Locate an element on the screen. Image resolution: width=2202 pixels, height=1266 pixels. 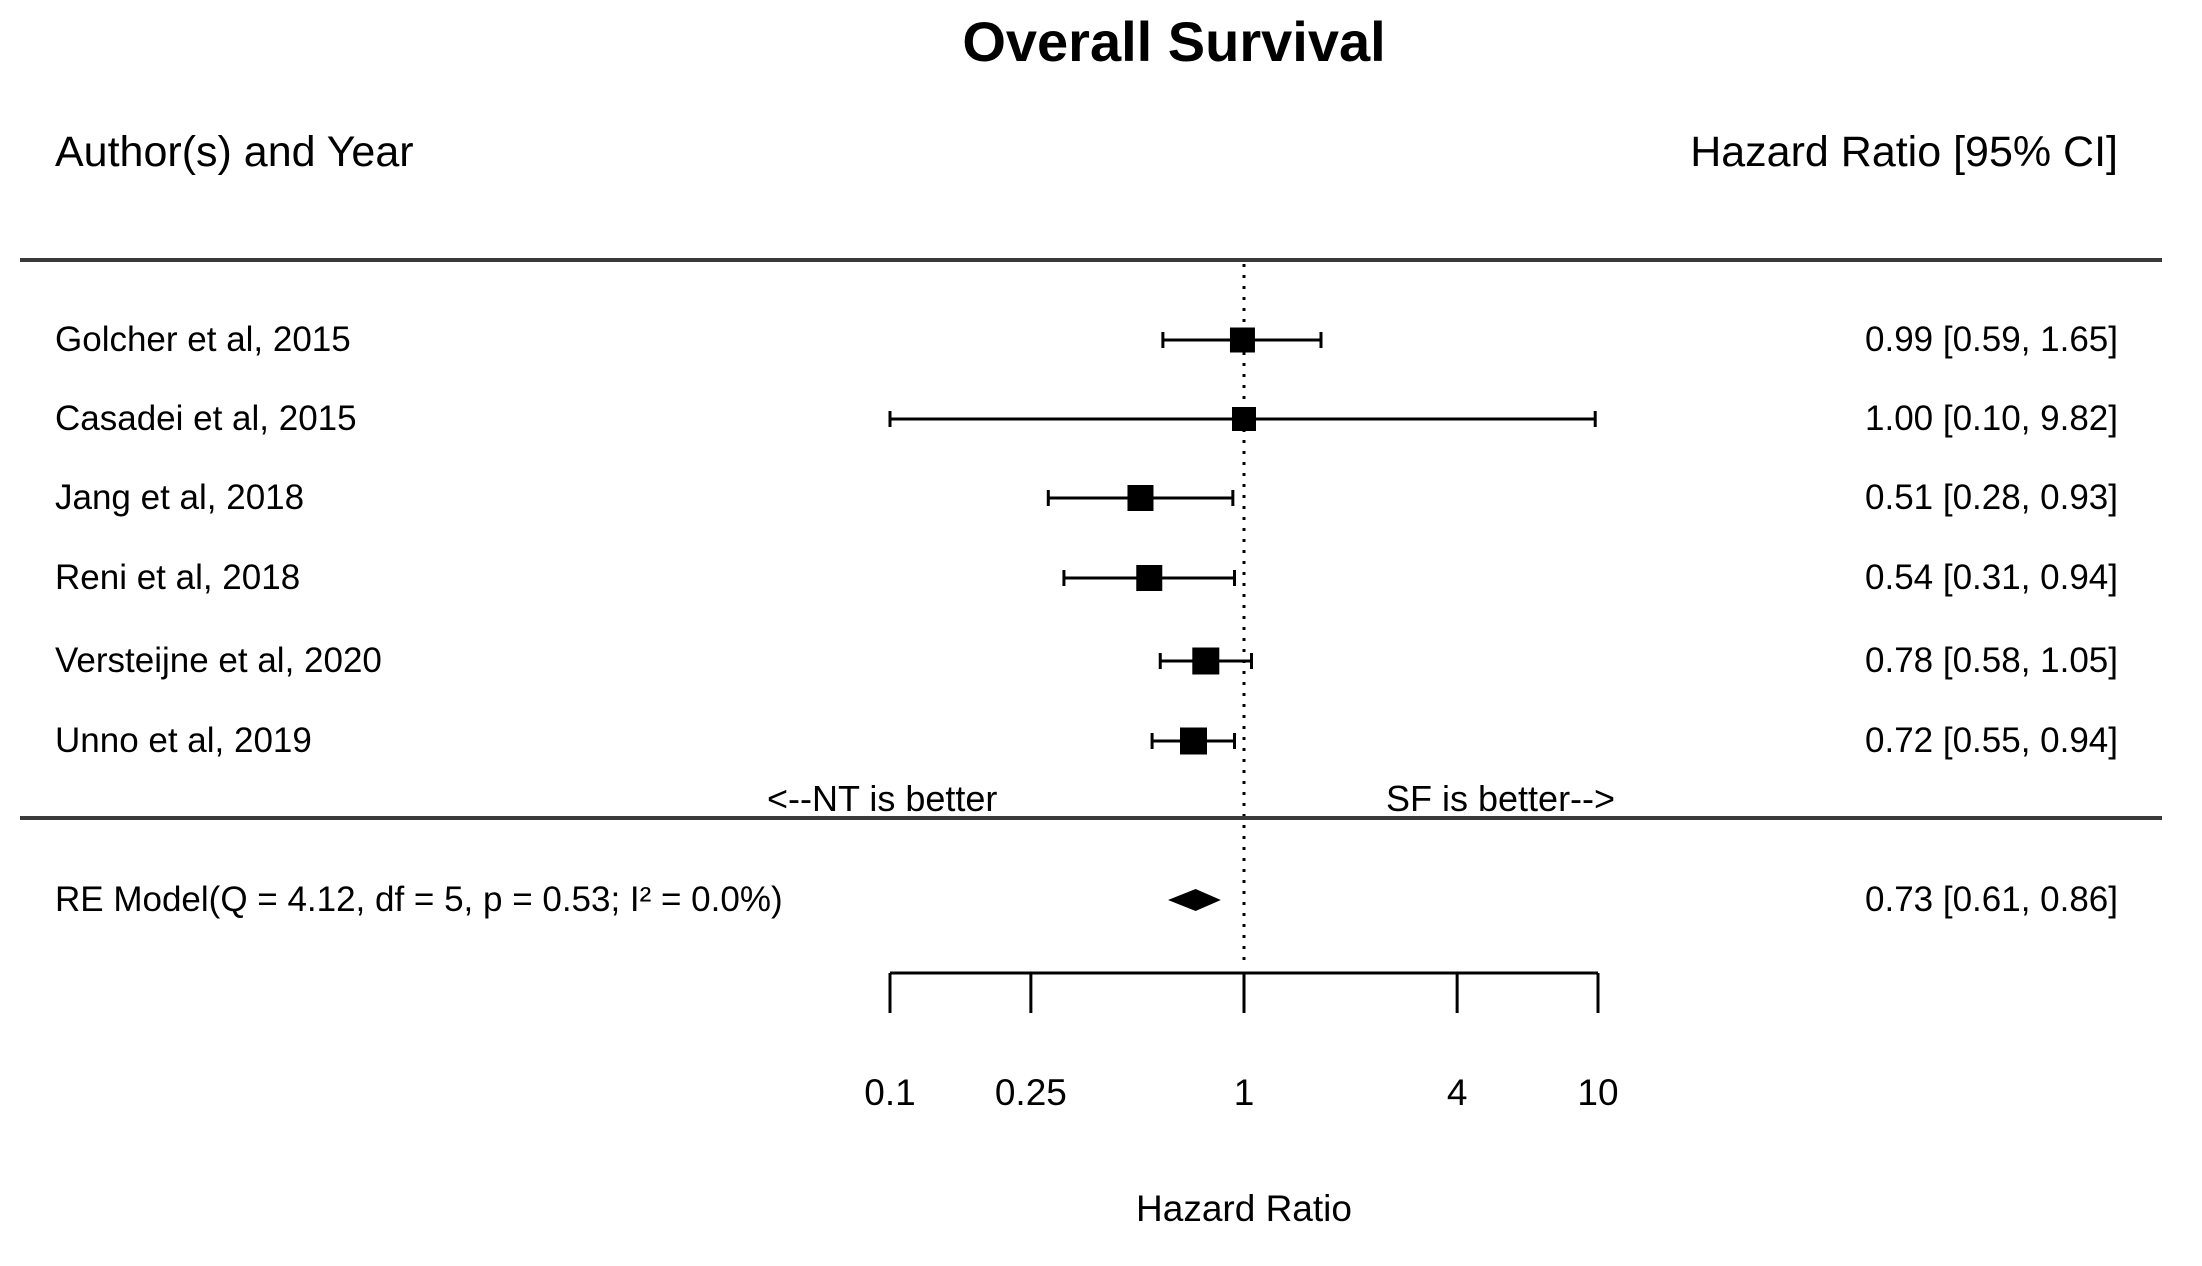
x-axis-tick-label: 4 is located at coordinates (1457, 1092).